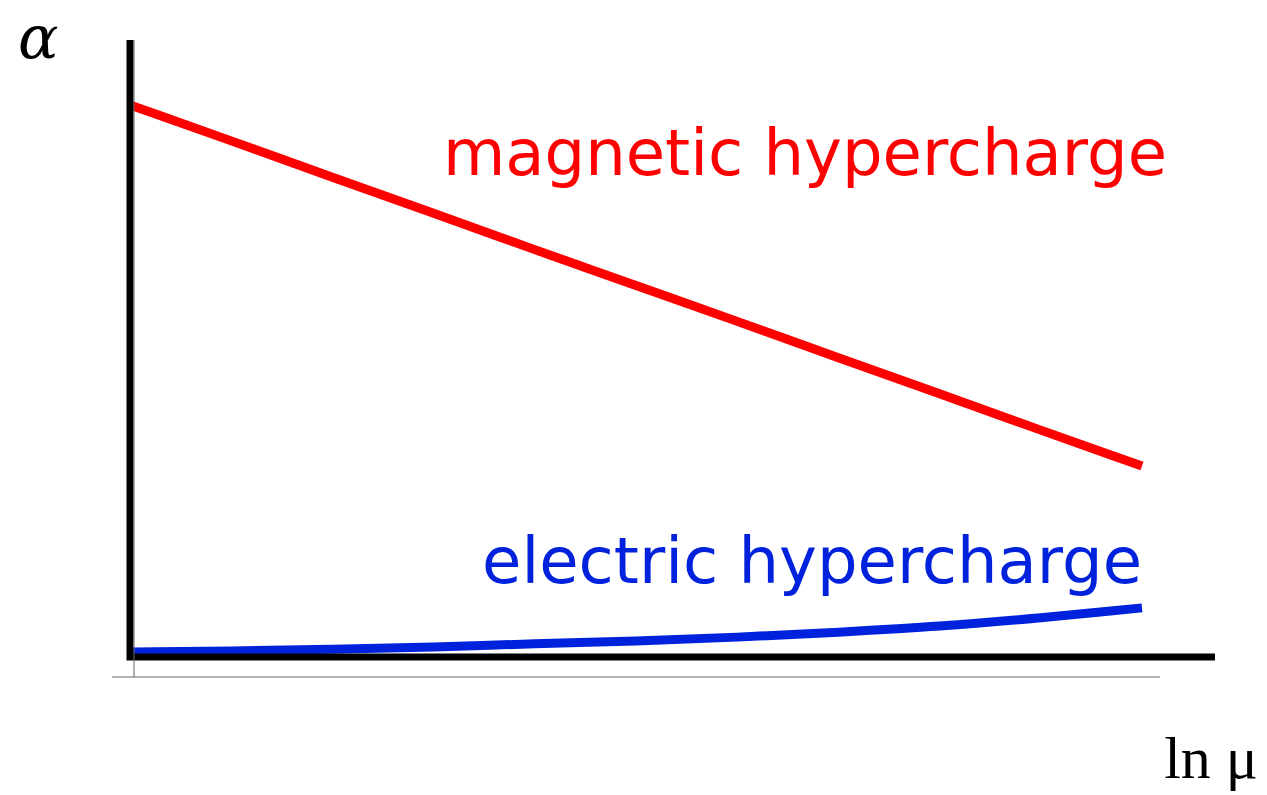 This screenshot has height=795, width=1267. What do you see at coordinates (812, 560) in the screenshot?
I see `series-label: electric hypercharge` at bounding box center [812, 560].